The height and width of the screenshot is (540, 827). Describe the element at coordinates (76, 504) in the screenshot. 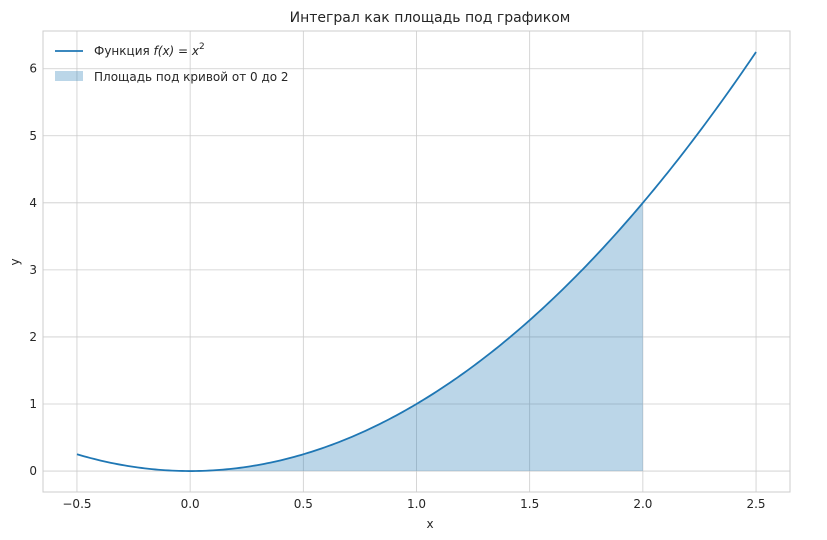

I see `x-tick-label: −0.5` at that location.